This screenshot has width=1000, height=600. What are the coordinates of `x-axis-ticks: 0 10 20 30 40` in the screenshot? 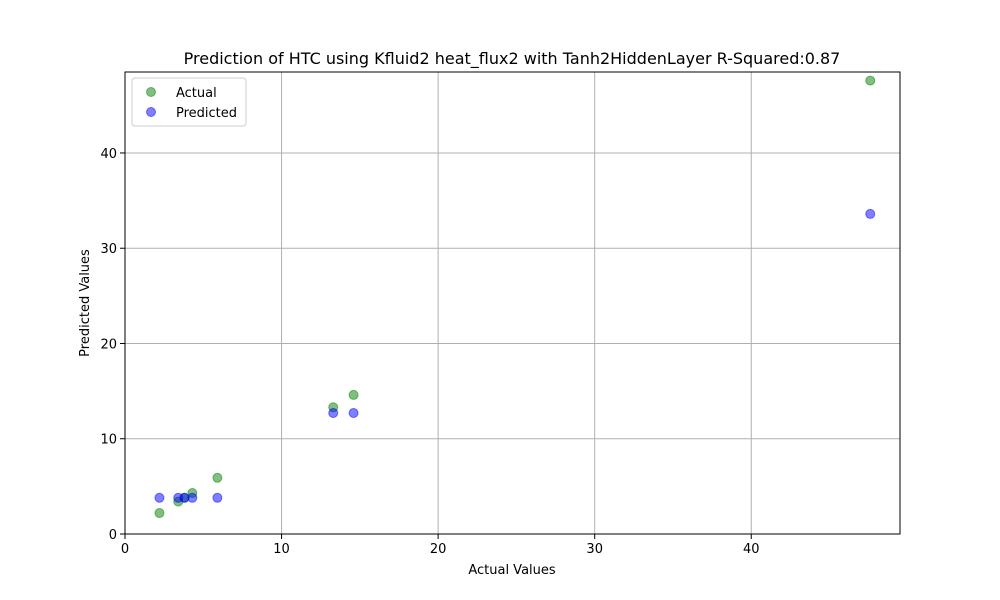 It's located at (440, 545).